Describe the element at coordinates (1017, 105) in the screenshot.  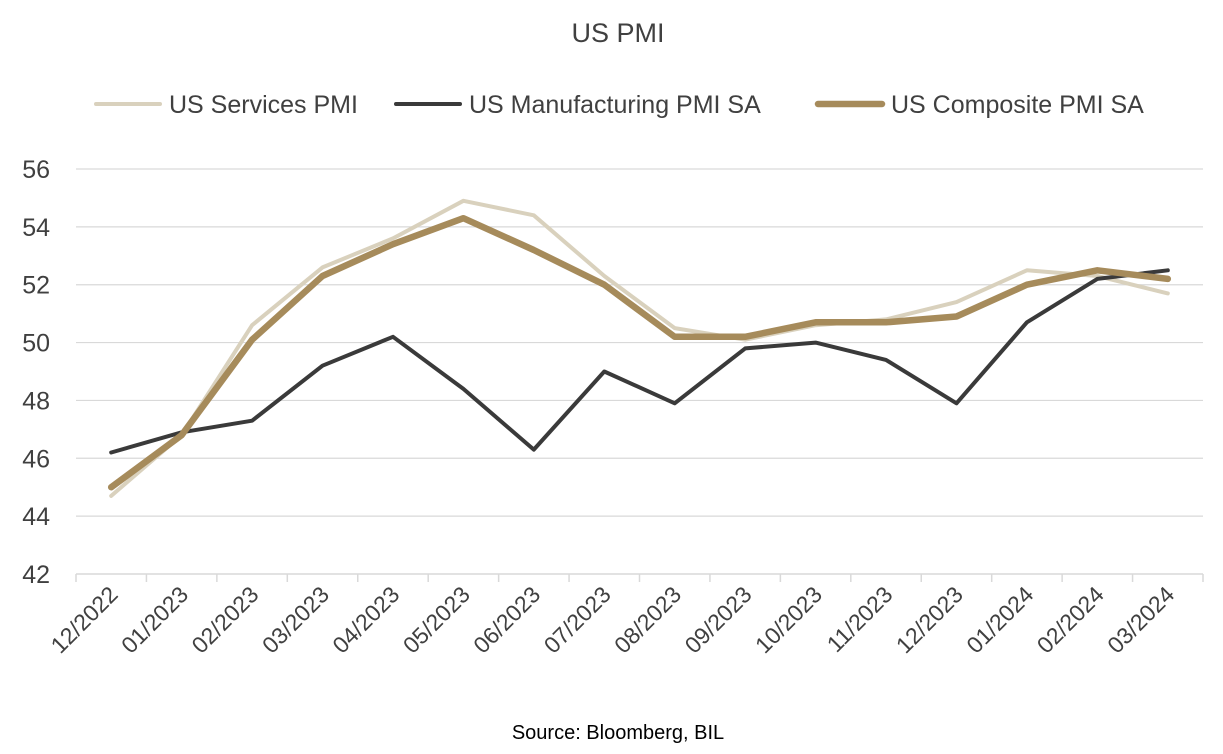
I see `legend-label: US Composite PMI SA` at that location.